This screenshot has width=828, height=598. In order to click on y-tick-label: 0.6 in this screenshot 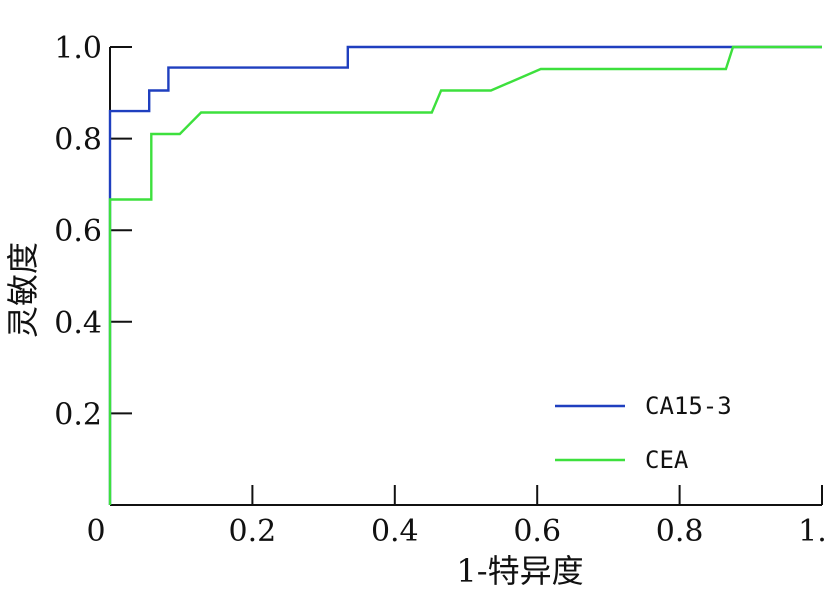, I will do `click(78, 231)`.